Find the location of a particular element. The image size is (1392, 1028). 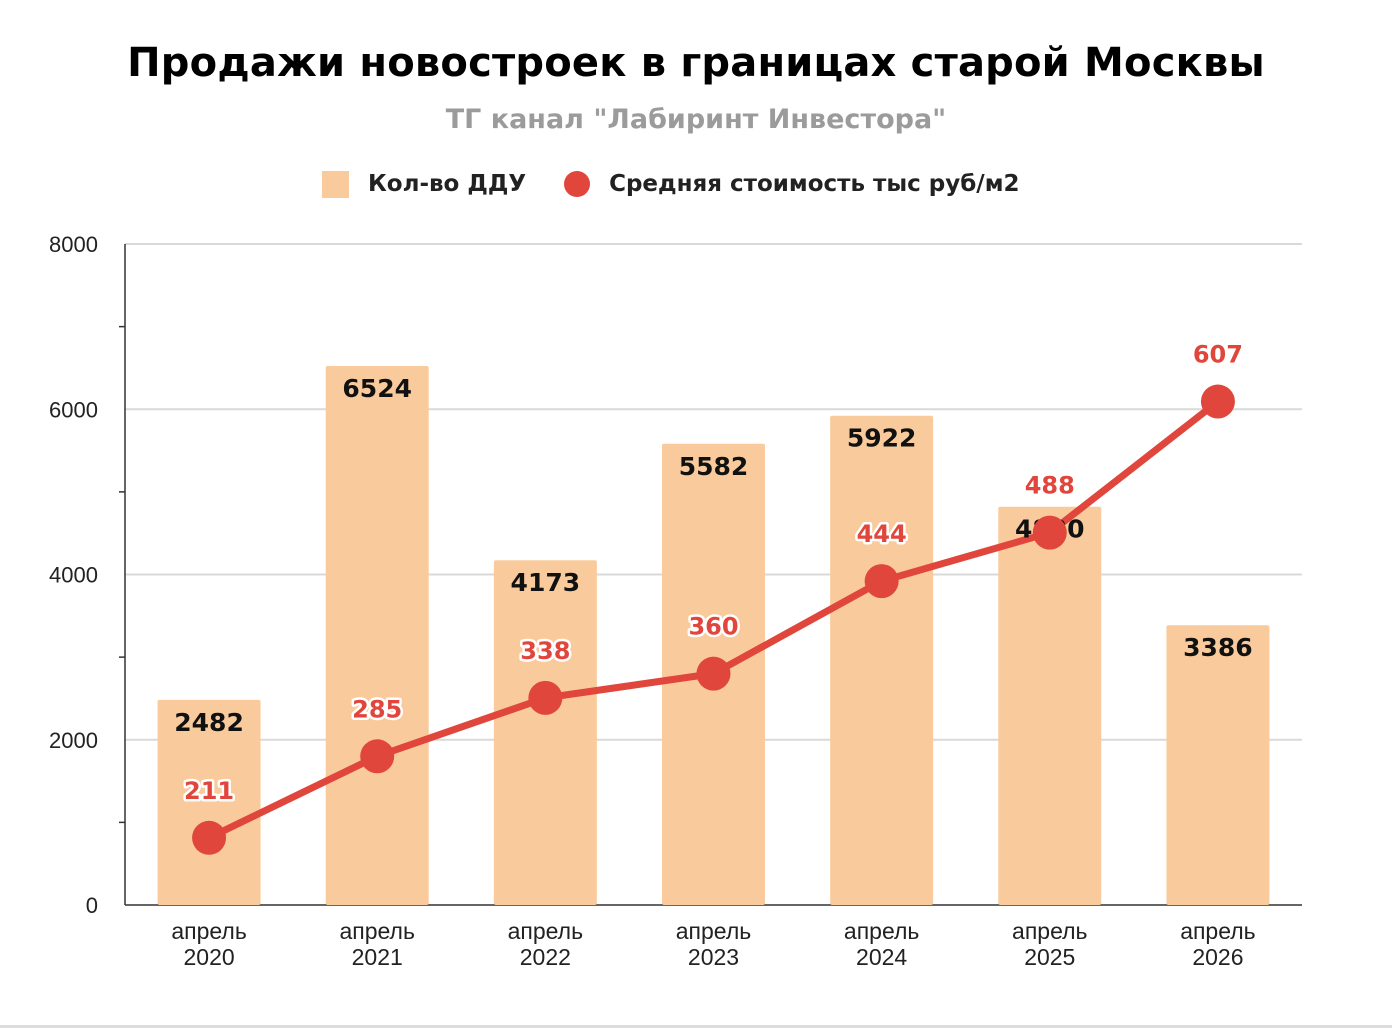

x-tick-label: апрель 2020 is located at coordinates (208, 944).